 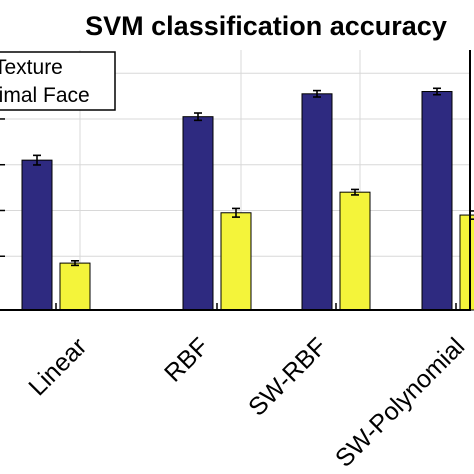 What do you see at coordinates (355, 251) in the screenshot?
I see `bar-animal-face-sw-rbf` at bounding box center [355, 251].